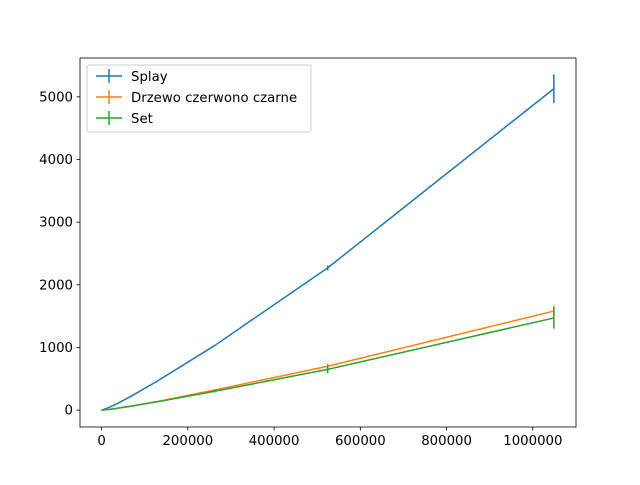  I want to click on y-tick-label: 2000, so click(56, 285).